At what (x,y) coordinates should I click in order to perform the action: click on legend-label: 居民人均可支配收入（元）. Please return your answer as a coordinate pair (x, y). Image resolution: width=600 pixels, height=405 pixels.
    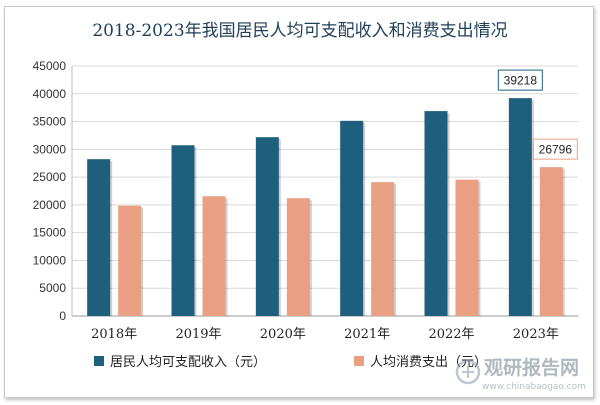
    Looking at the image, I should click on (188, 362).